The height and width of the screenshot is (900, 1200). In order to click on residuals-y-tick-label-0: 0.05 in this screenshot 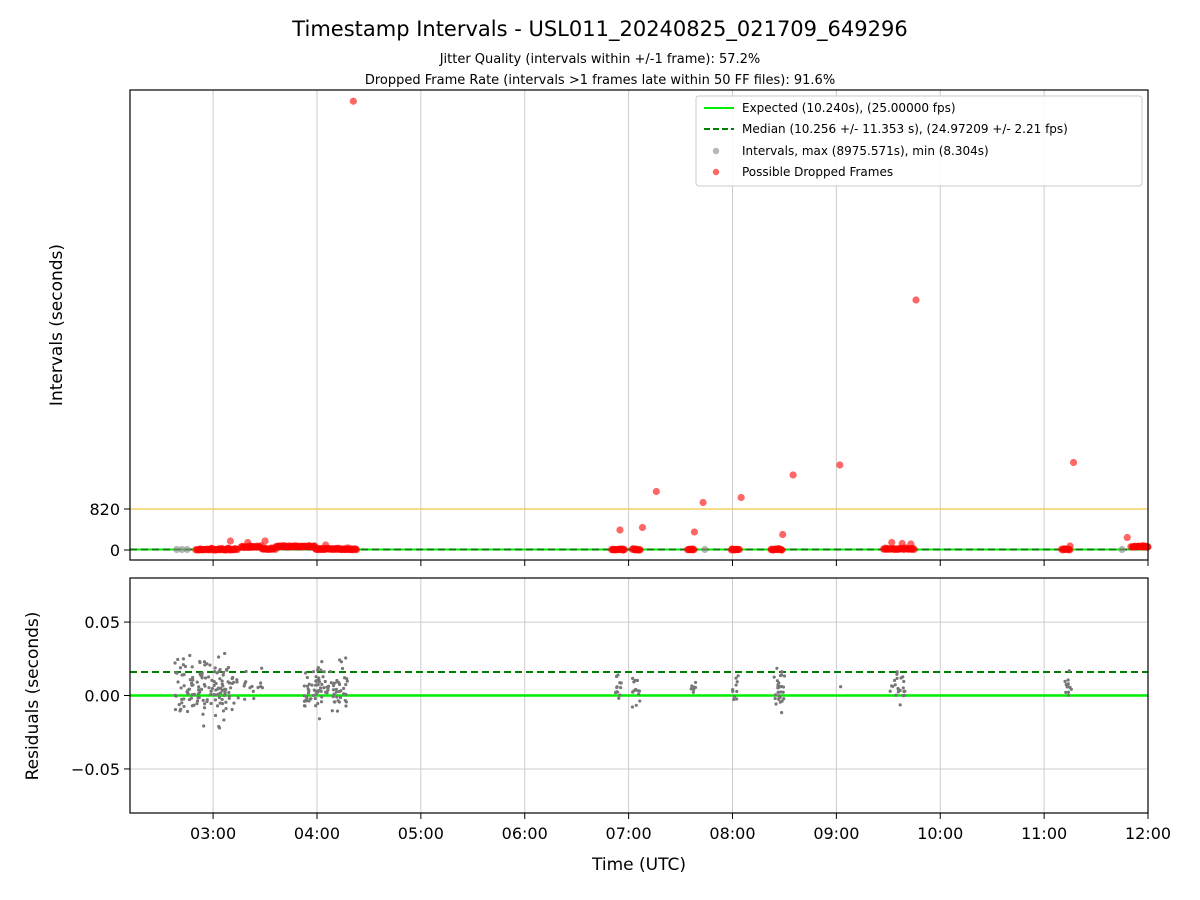, I will do `click(102, 622)`.